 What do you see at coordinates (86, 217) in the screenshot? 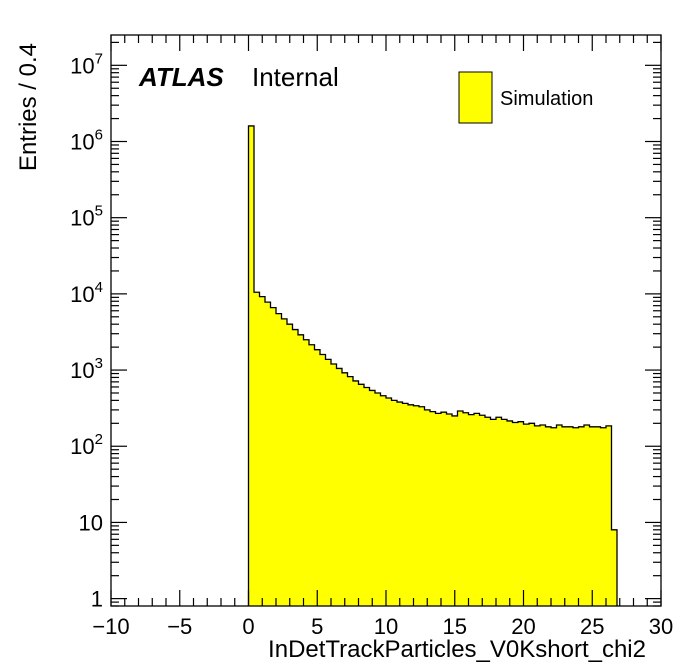
I see `y-tick-label: 10⁵` at bounding box center [86, 217].